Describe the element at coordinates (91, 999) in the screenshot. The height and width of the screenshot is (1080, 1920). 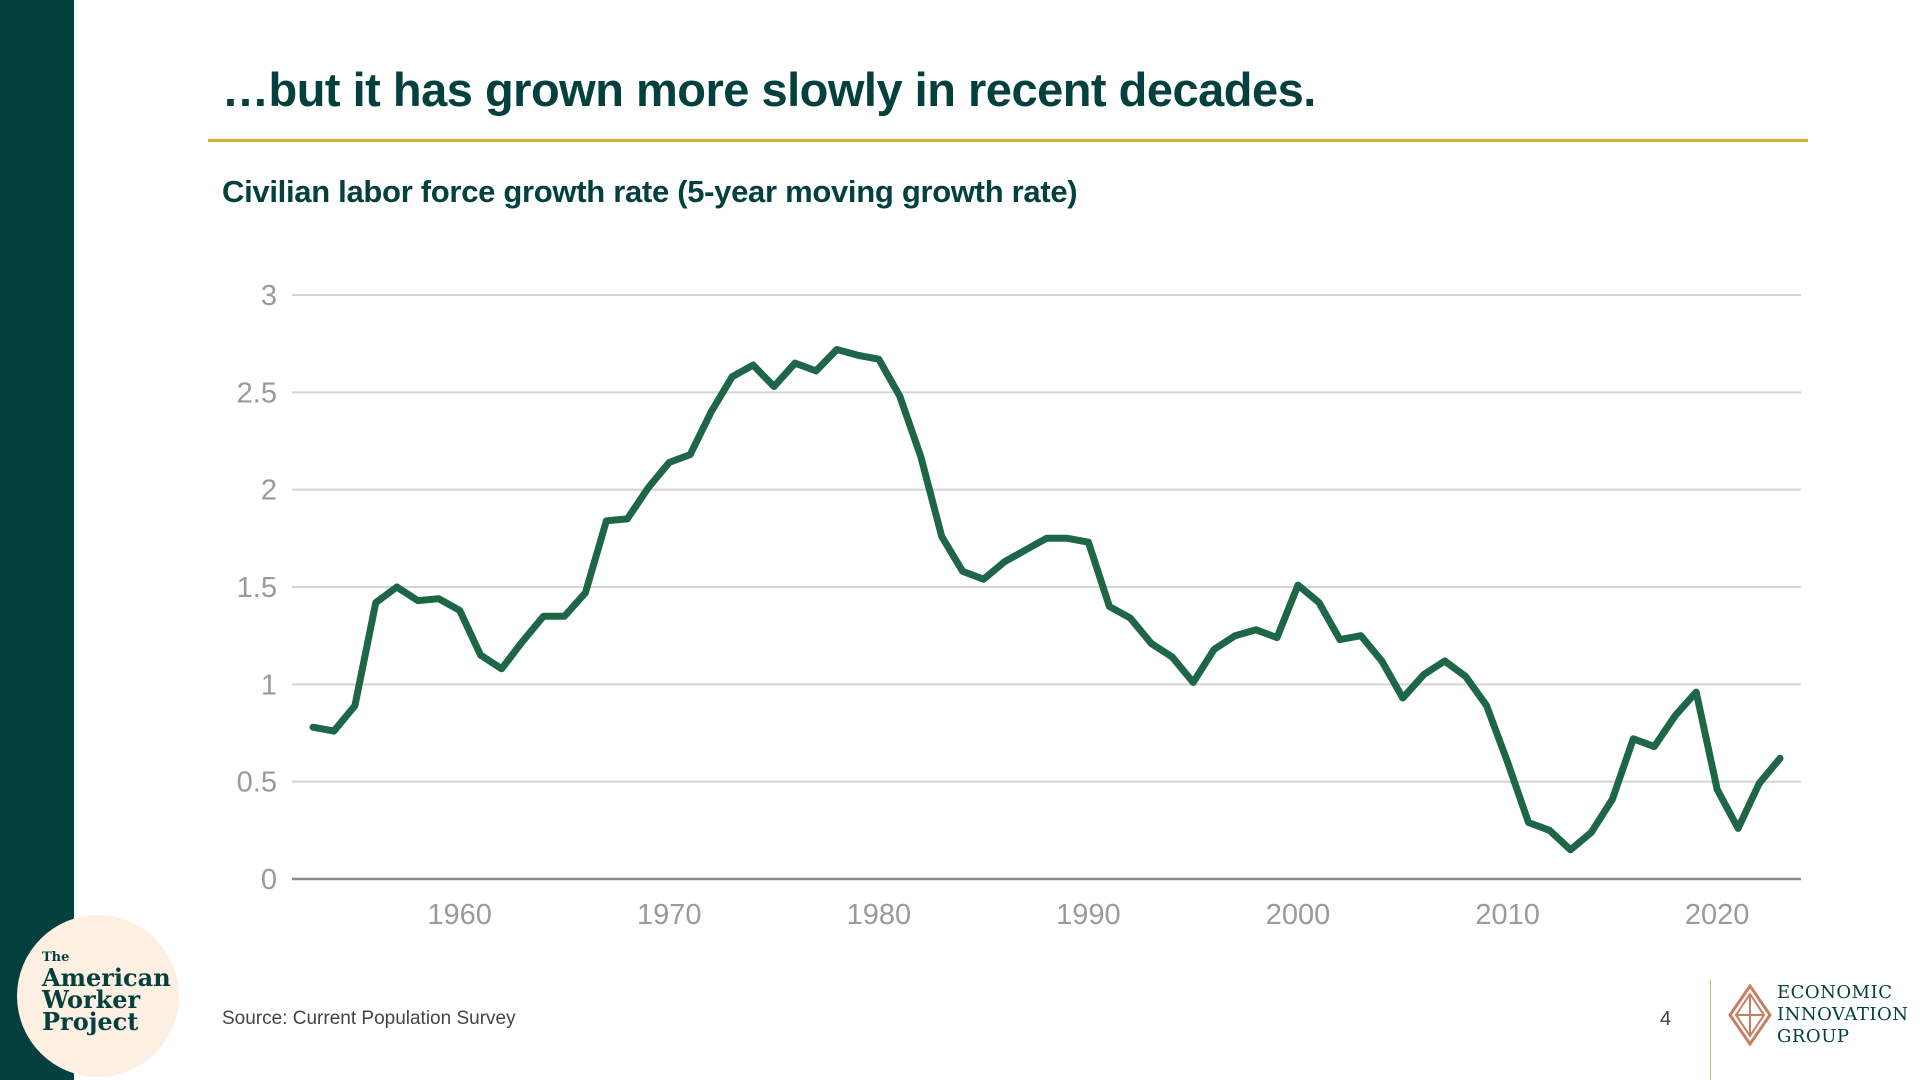
I see `badge-line2: Worker` at that location.